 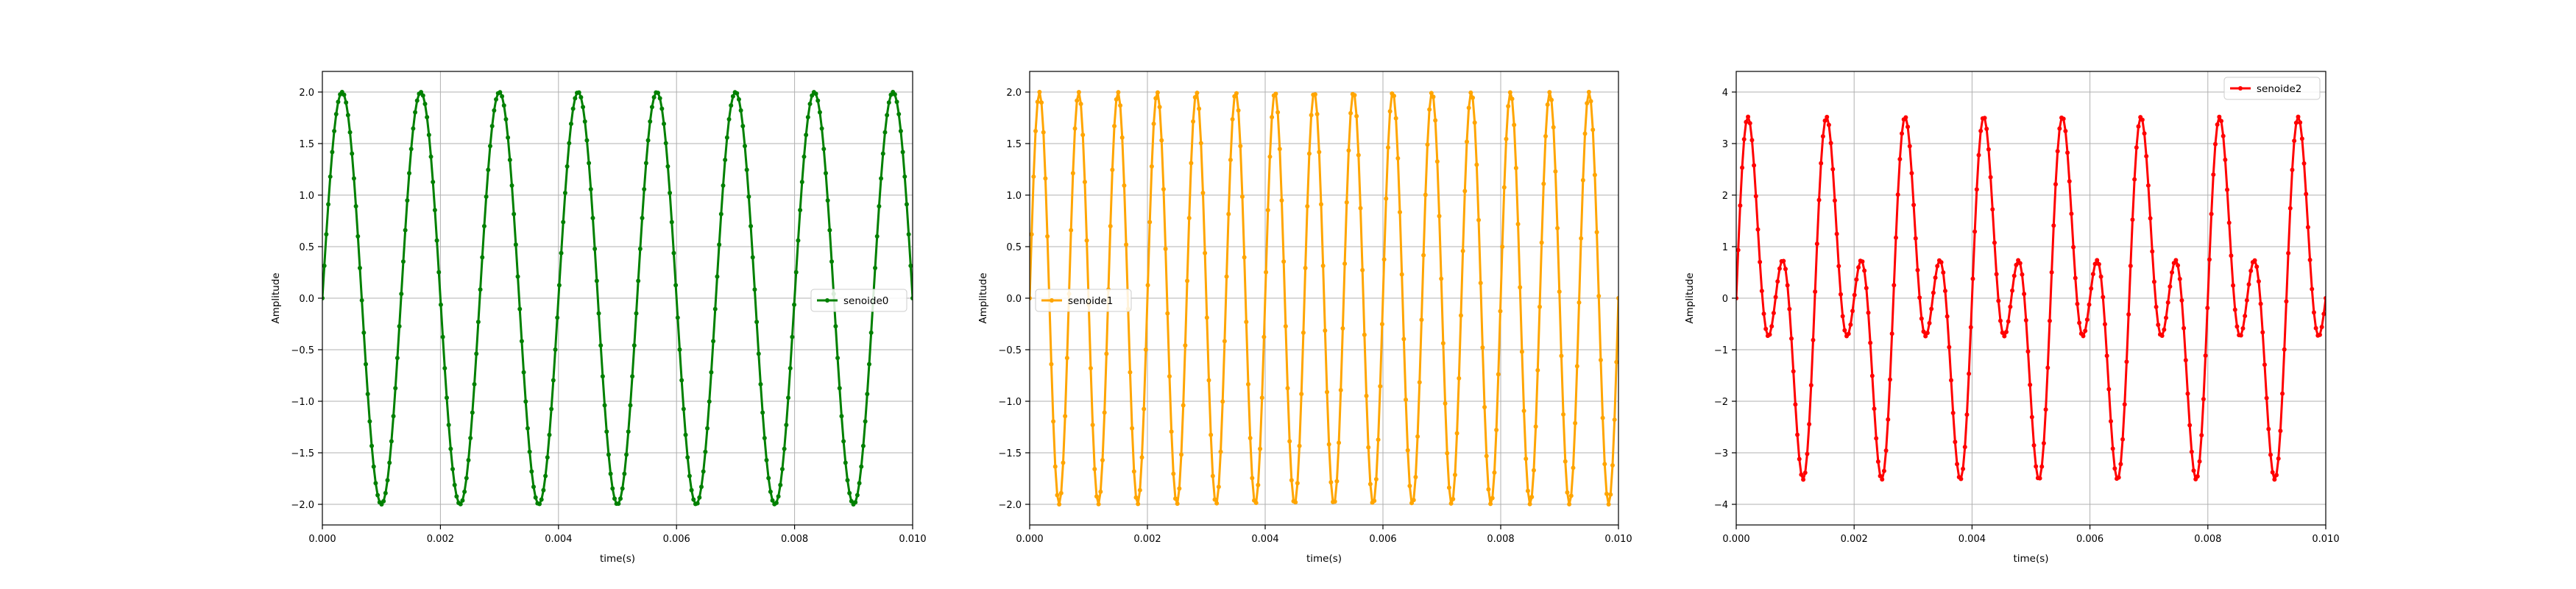 What do you see at coordinates (1014, 299) in the screenshot?
I see `y-tick-label: 0.0` at bounding box center [1014, 299].